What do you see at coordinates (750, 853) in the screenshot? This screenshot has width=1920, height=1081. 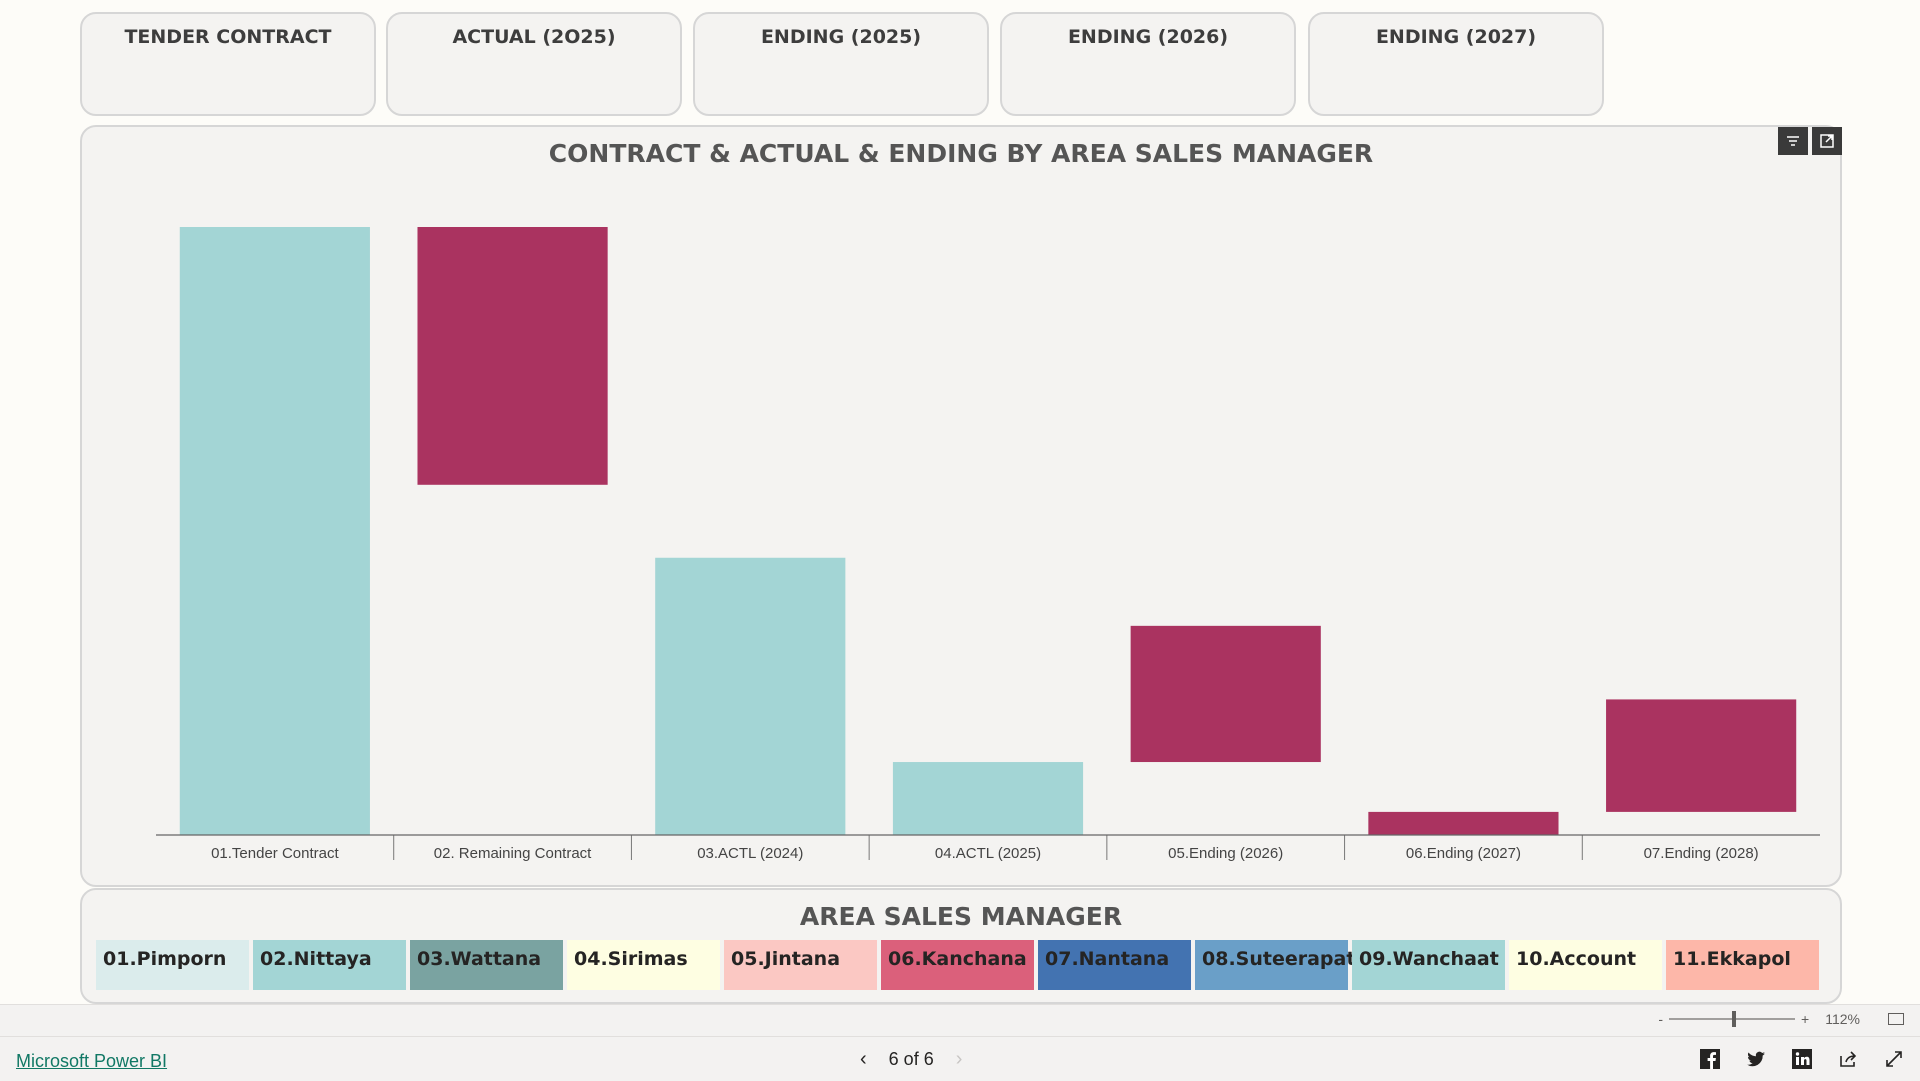 I see `x-tick-label: 03.ACTL (2024)` at bounding box center [750, 853].